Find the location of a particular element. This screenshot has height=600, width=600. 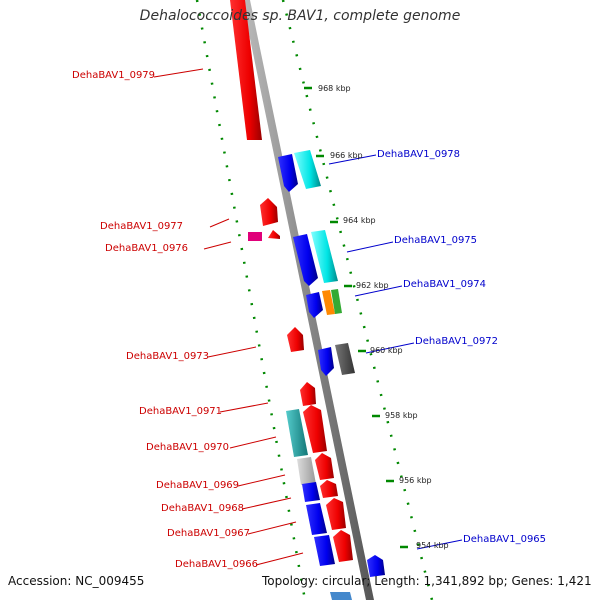

gene-bottom-partial is located at coordinates (341, 596).